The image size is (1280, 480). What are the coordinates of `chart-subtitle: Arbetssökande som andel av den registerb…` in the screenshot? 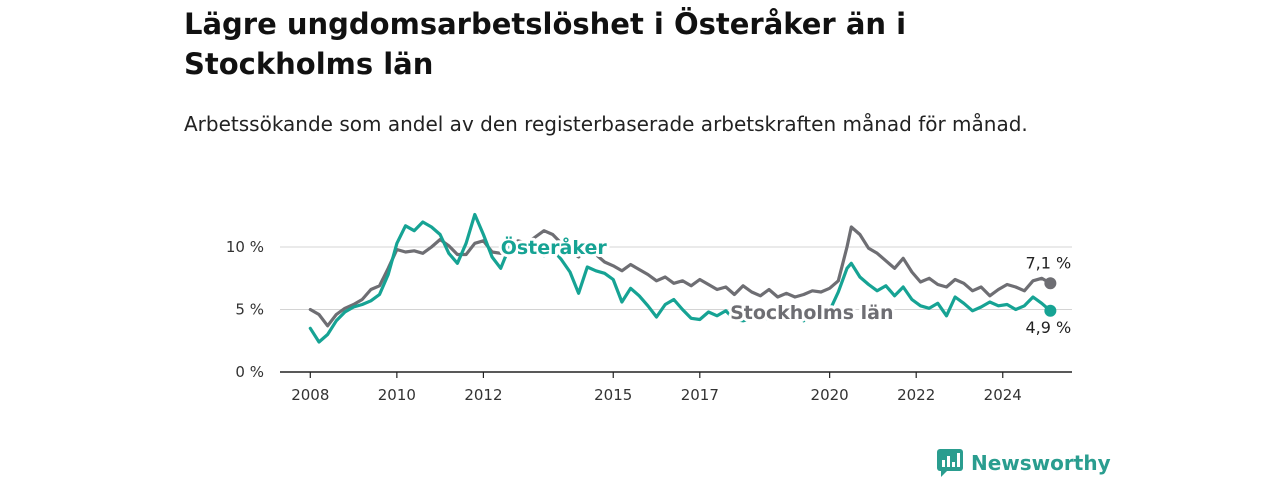 It's located at (606, 124).